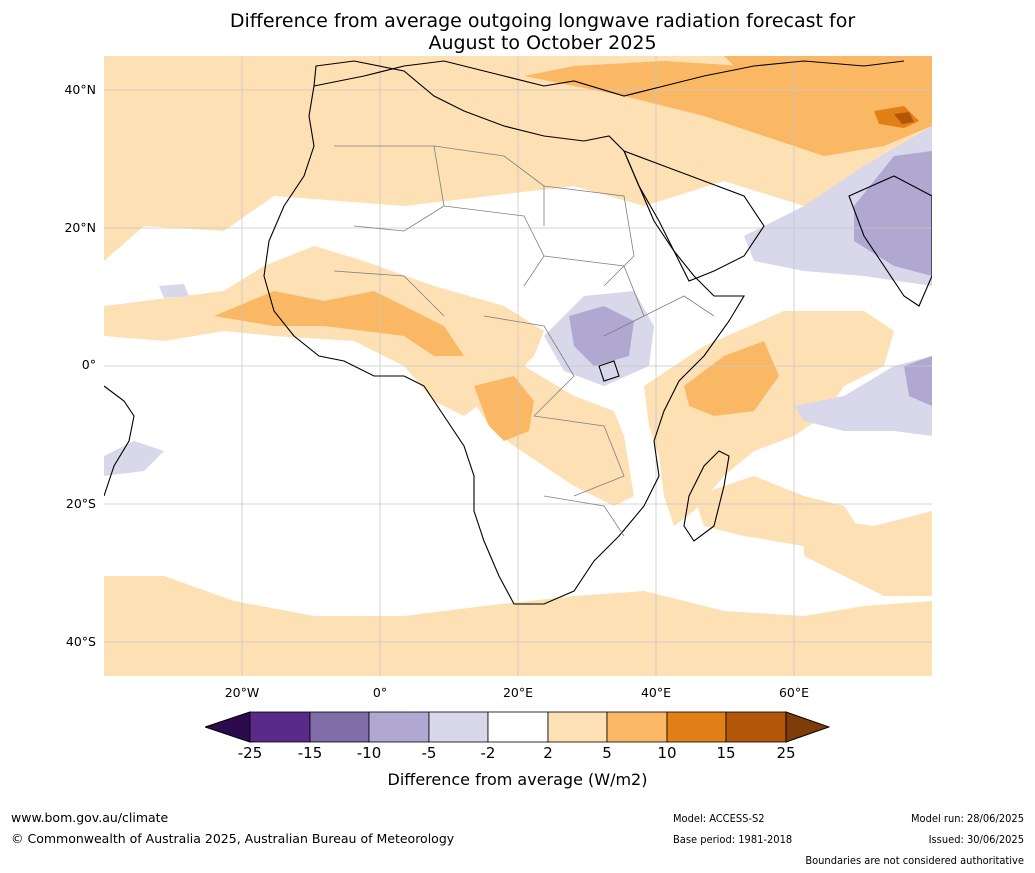  What do you see at coordinates (88, 364) in the screenshot?
I see `lat-label-0: 0°` at bounding box center [88, 364].